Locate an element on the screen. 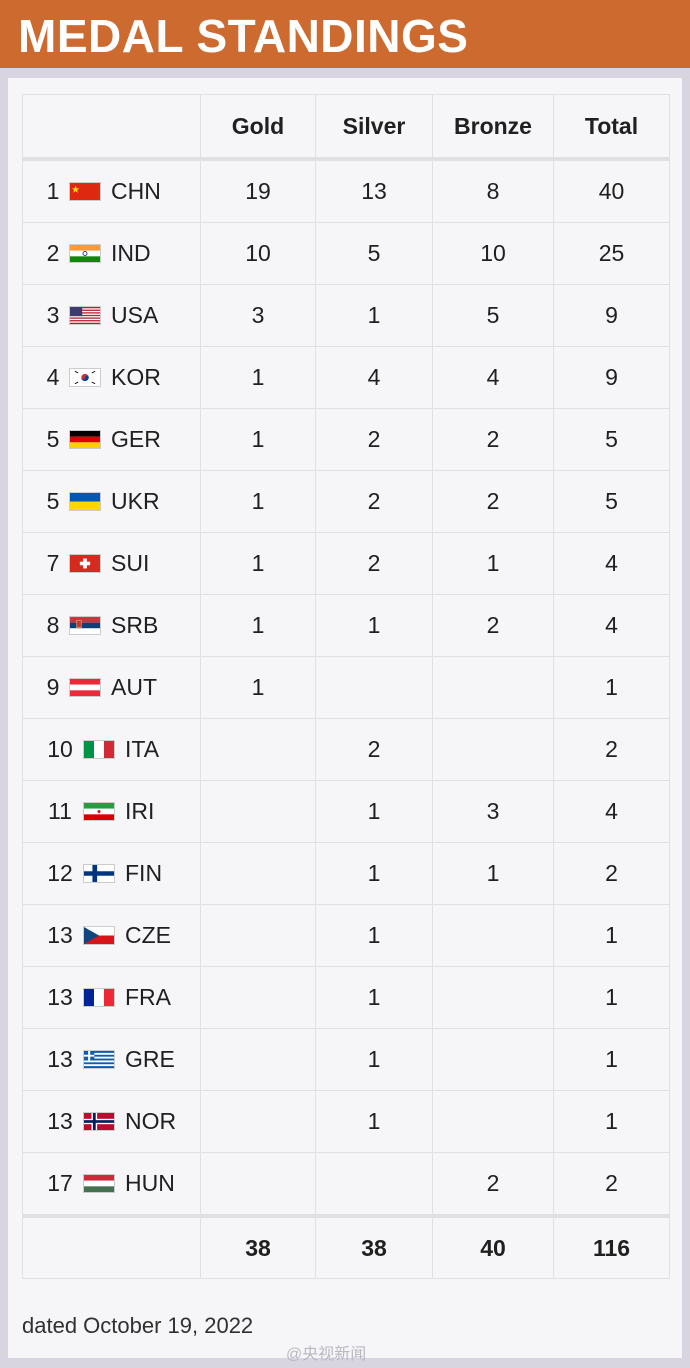 The height and width of the screenshot is (1368, 690). totals-row: 38 38 40 116 is located at coordinates (346, 1247).